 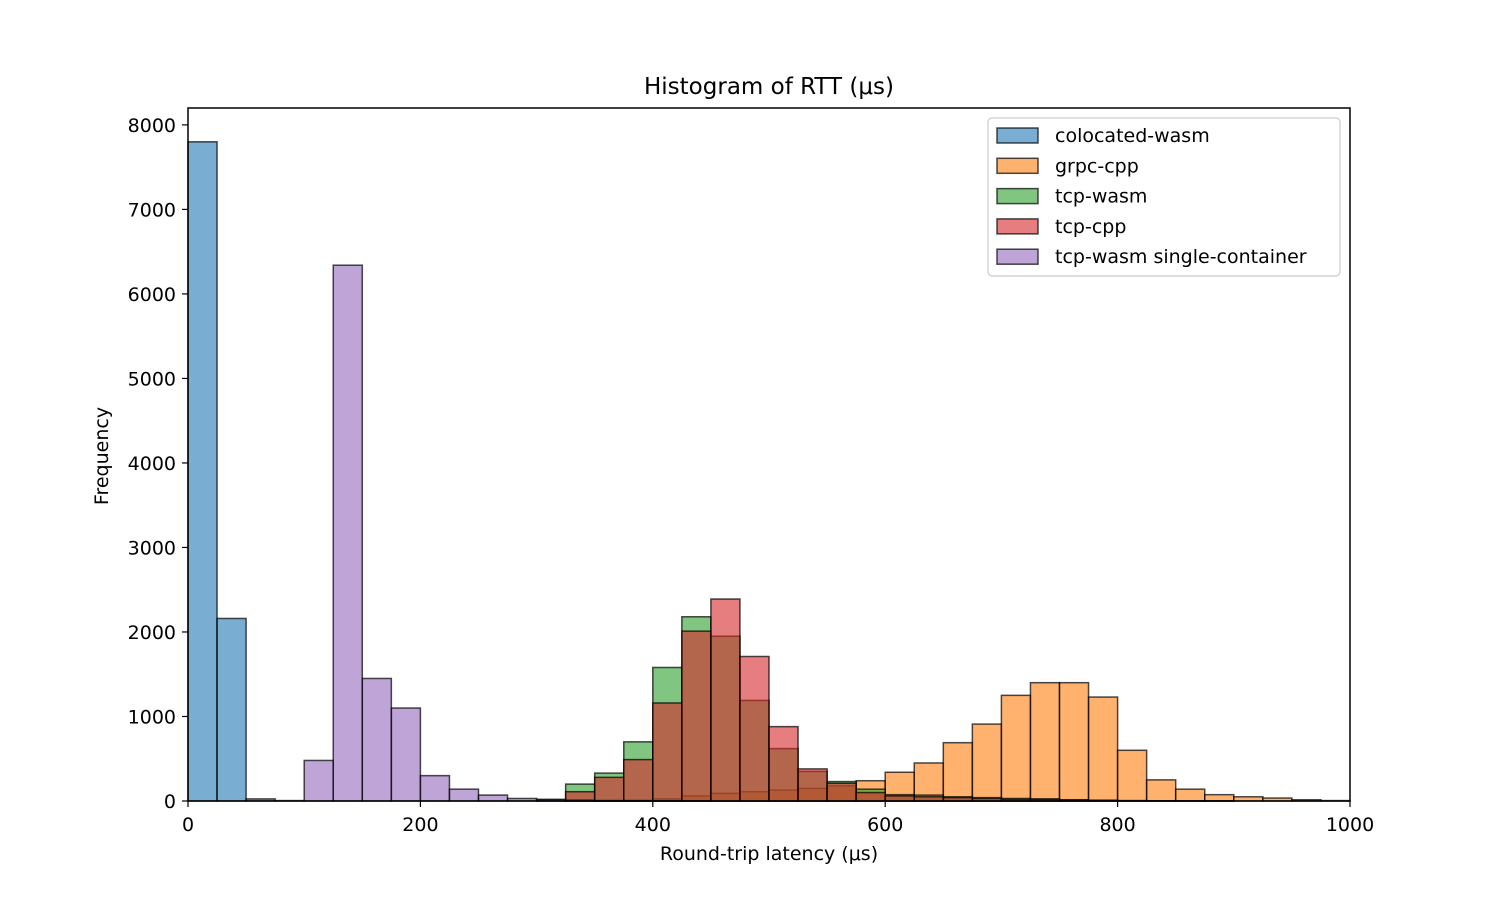 What do you see at coordinates (1101, 197) in the screenshot?
I see `legend-label: tcp-wasm` at bounding box center [1101, 197].